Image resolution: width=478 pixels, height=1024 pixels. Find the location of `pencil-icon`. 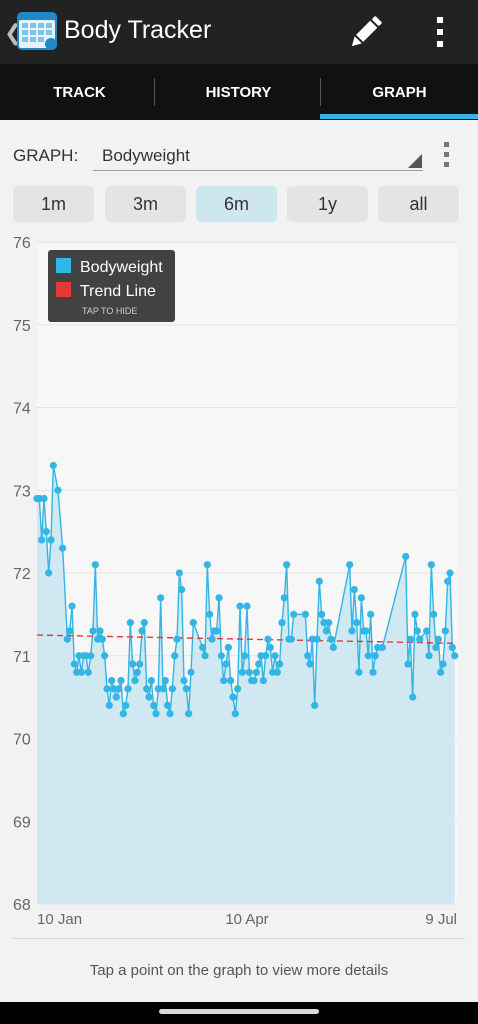

pencil-icon is located at coordinates (366, 32).